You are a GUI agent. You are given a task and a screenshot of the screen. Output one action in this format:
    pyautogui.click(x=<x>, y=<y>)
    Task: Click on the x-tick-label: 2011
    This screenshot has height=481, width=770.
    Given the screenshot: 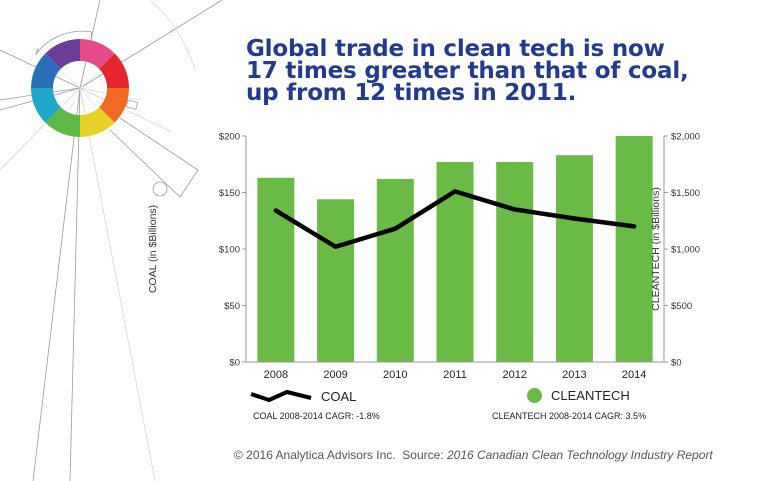 What is the action you would take?
    pyautogui.click(x=455, y=375)
    